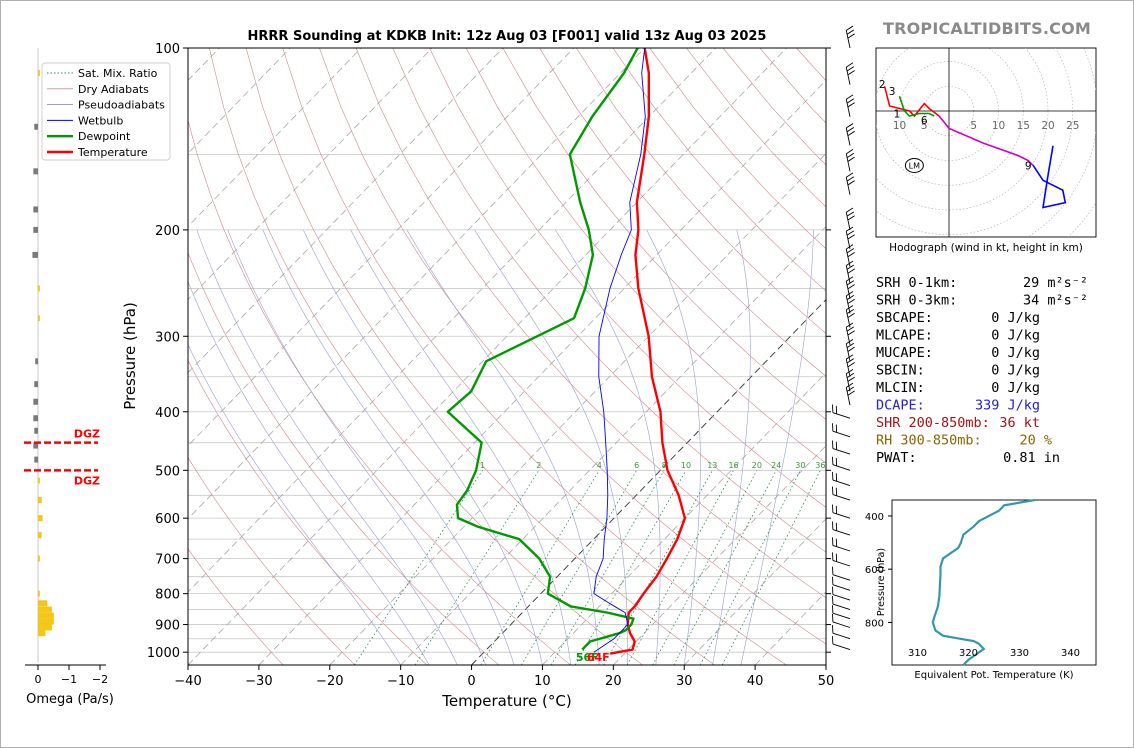  I want to click on param-row: SRH 0-3km: 34 m²s⁻², so click(982, 301).